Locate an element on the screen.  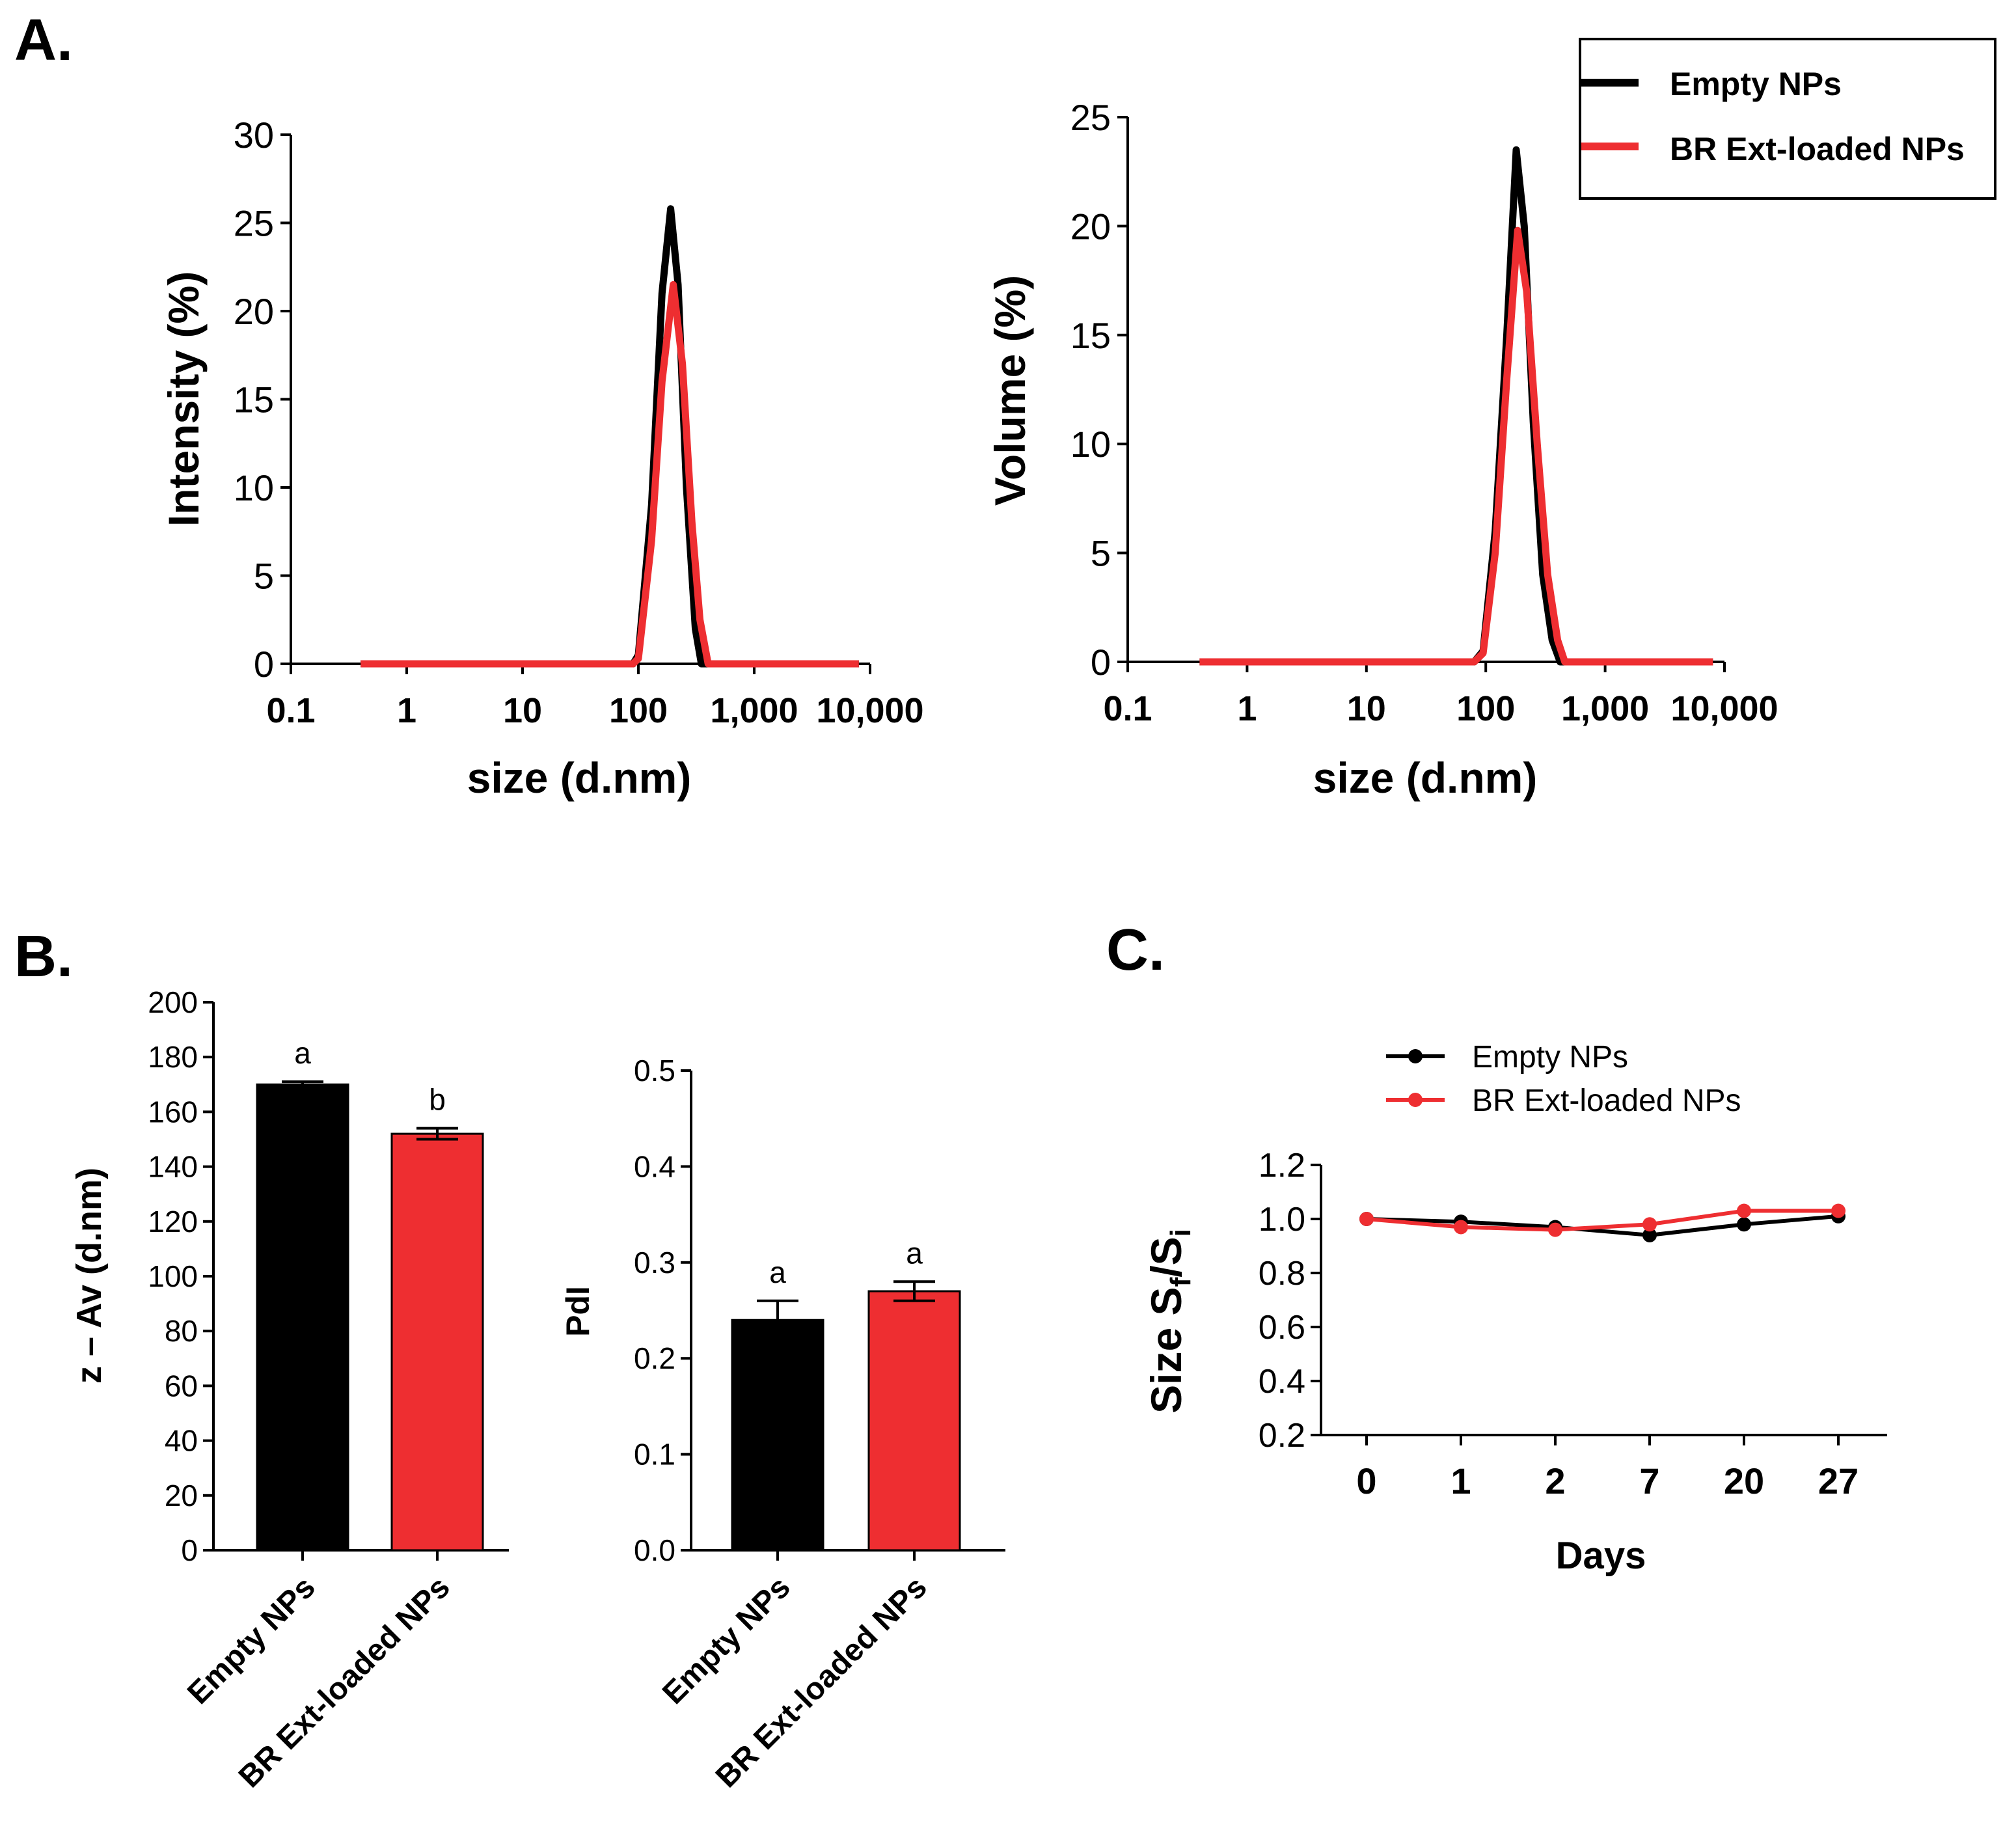
volume-y-axis-title: Volume (%) is located at coordinates (1010, 390).